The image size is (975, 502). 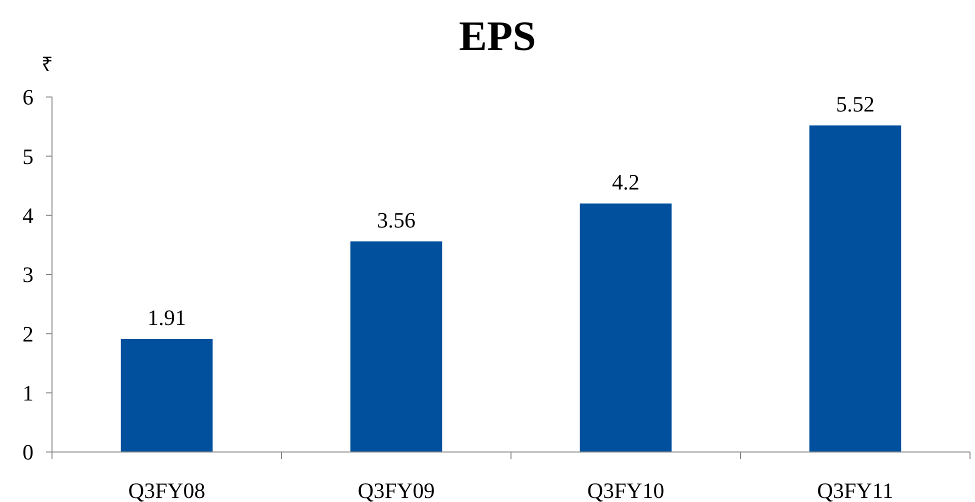 I want to click on x-tick-label: Q3FY10, so click(x=625, y=490).